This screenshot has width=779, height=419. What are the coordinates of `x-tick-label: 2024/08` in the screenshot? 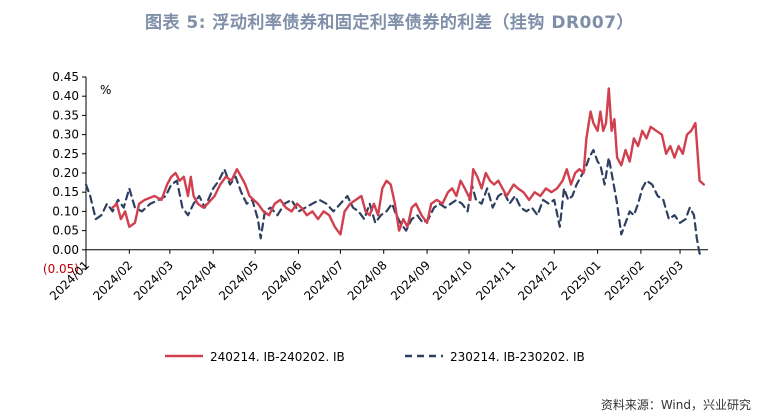 It's located at (367, 280).